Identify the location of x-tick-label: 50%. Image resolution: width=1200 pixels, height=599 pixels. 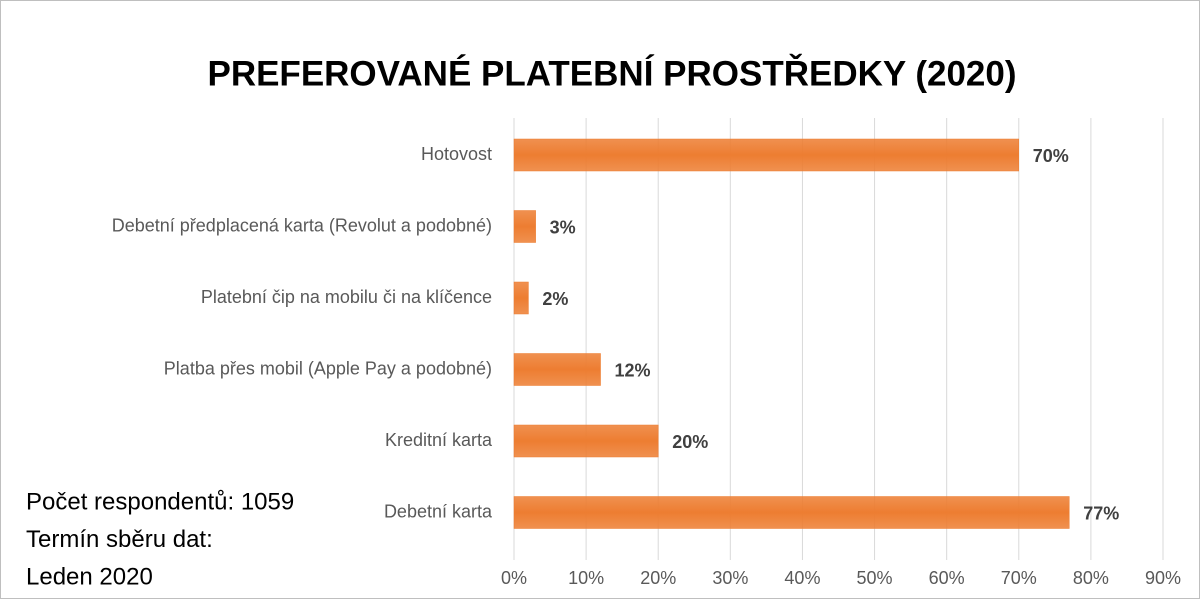
(875, 578).